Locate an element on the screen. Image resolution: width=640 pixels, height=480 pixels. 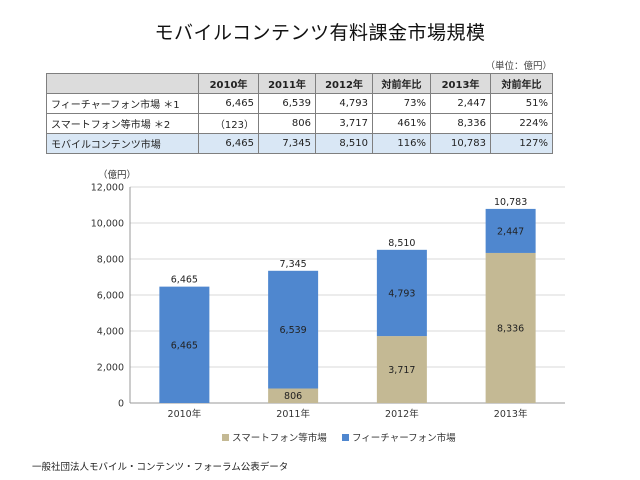
y-tick-label: 8,000 is located at coordinates (110, 260).